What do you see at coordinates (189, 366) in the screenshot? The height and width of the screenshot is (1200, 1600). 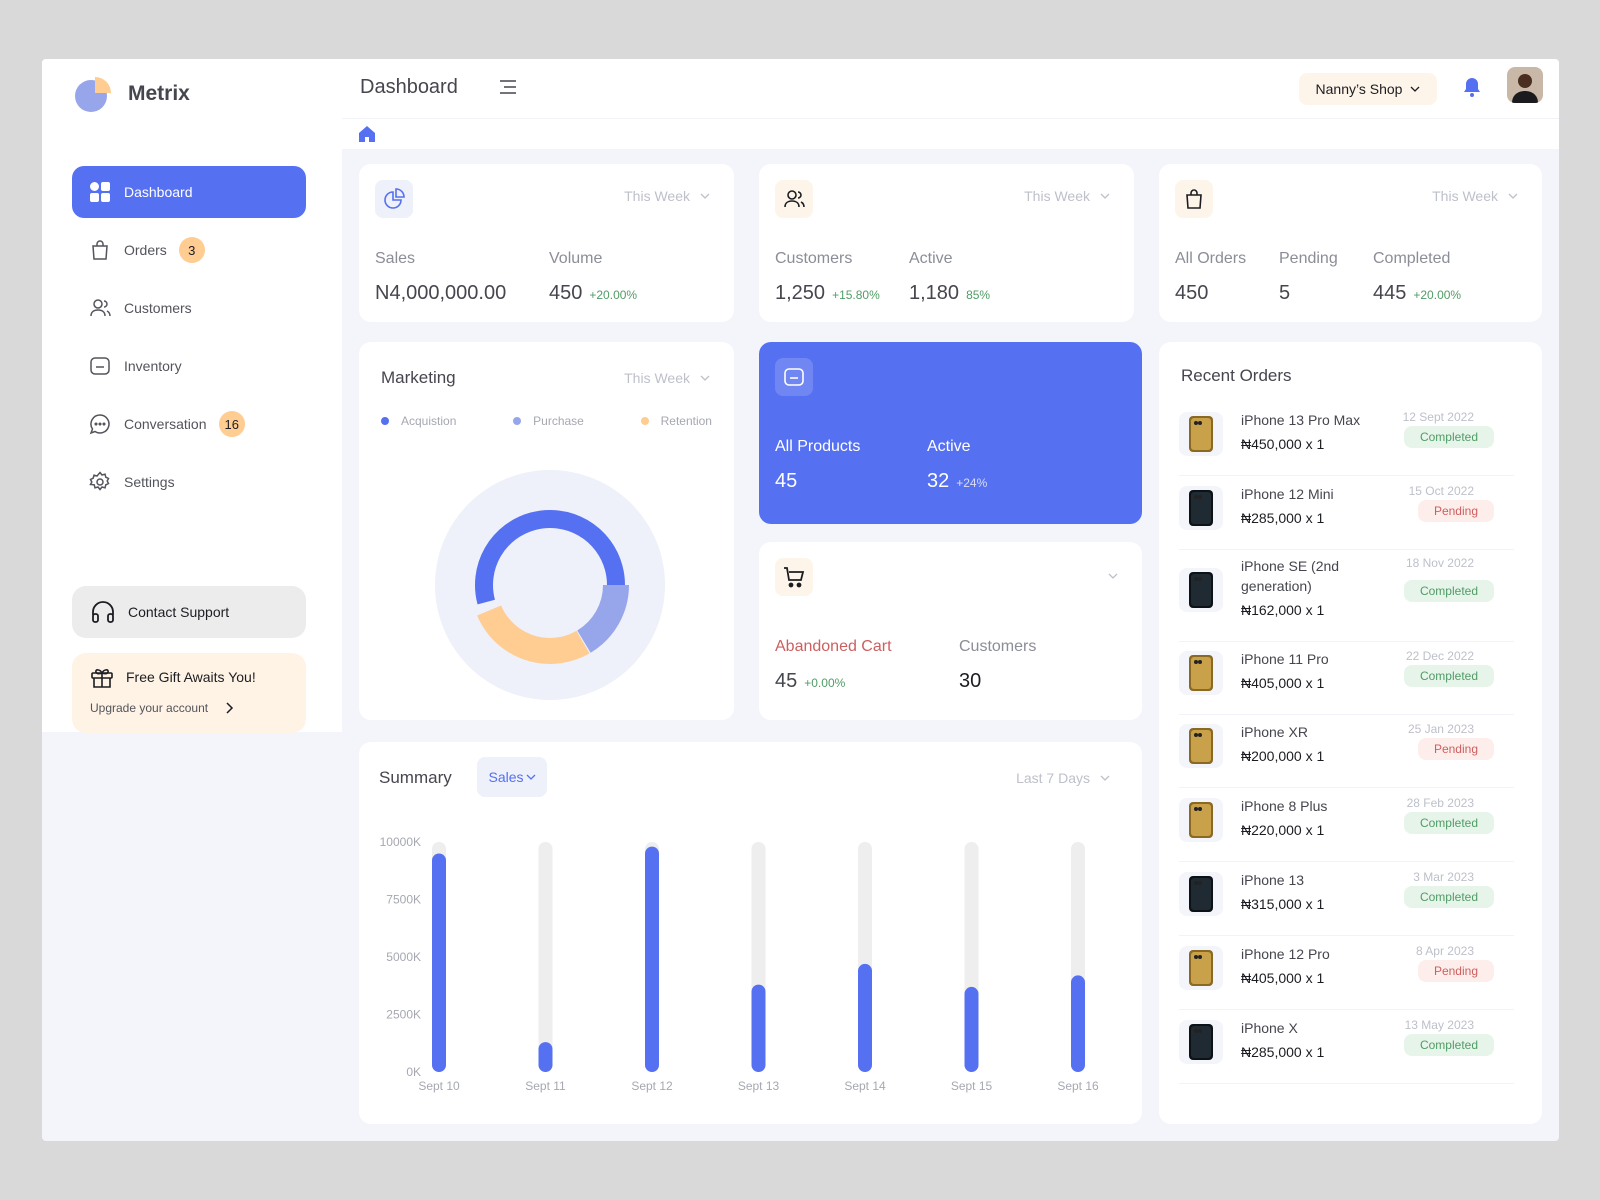 I see `sidebar-item-inventory: Inventory` at bounding box center [189, 366].